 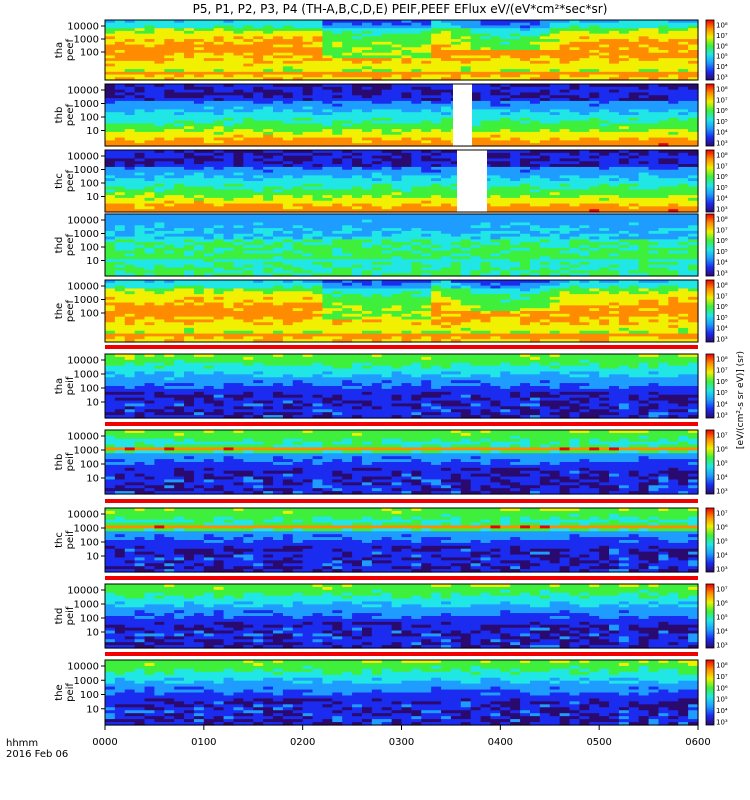 I want to click on panel-the-peef: 10000 1000 100 the peef 10⁸ 10⁷ 10⁶ 10⁵ 10⁴ 10³, so click(x=391, y=311).